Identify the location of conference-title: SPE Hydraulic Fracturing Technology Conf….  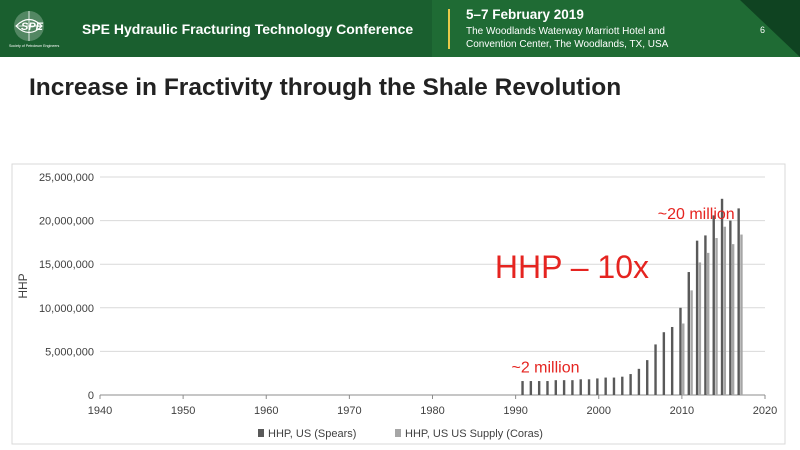
(248, 29).